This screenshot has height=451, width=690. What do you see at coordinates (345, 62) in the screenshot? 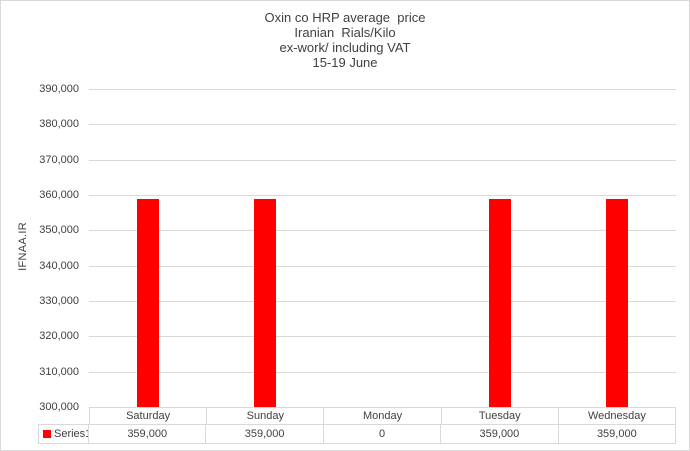
I see `chart-title-line-4: 15-19 June` at bounding box center [345, 62].